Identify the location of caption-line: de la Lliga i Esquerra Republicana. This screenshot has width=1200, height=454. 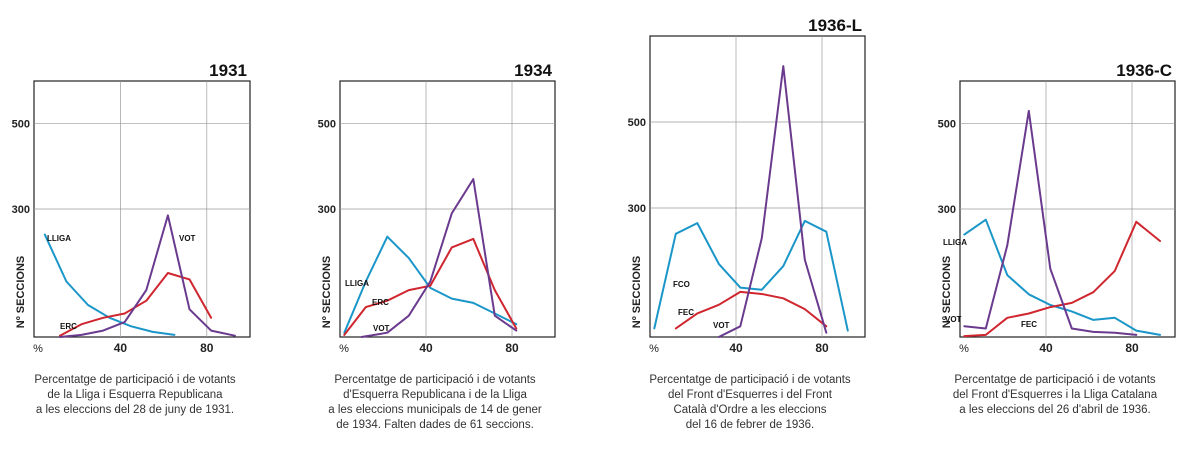
(135, 395).